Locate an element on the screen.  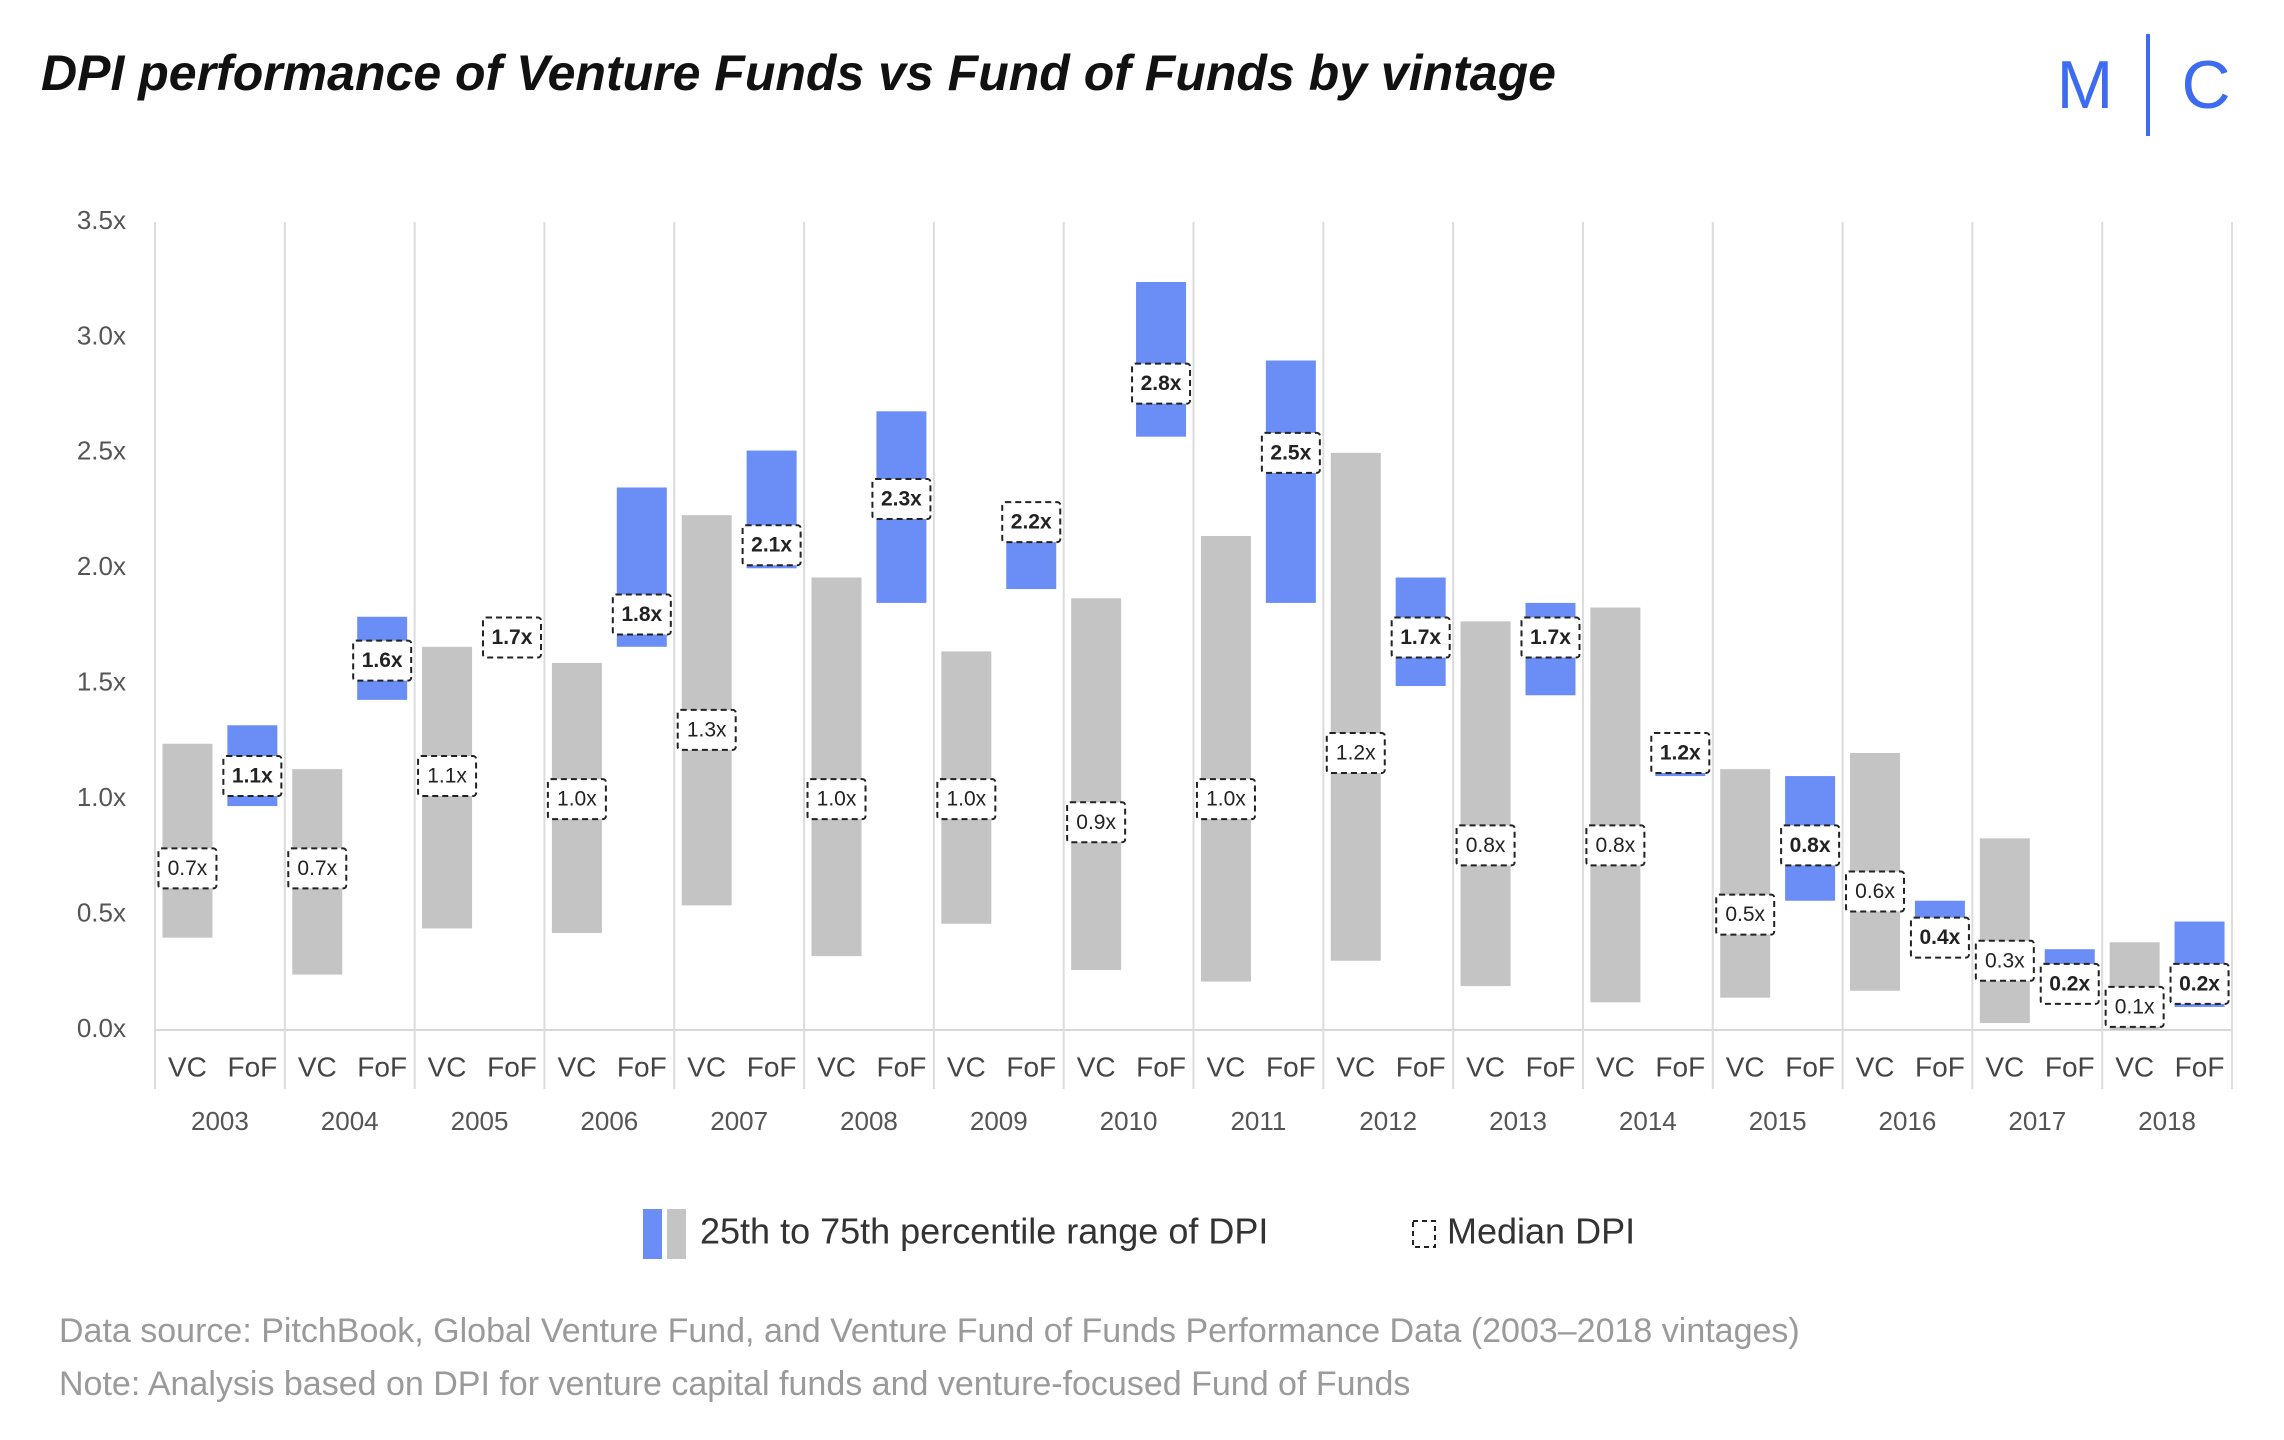
median-label: 2.1x is located at coordinates (771, 545).